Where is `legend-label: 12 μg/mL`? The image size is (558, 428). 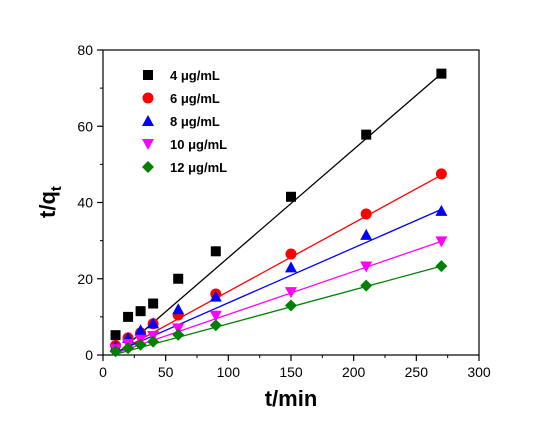
legend-label: 12 μg/mL is located at coordinates (198, 167).